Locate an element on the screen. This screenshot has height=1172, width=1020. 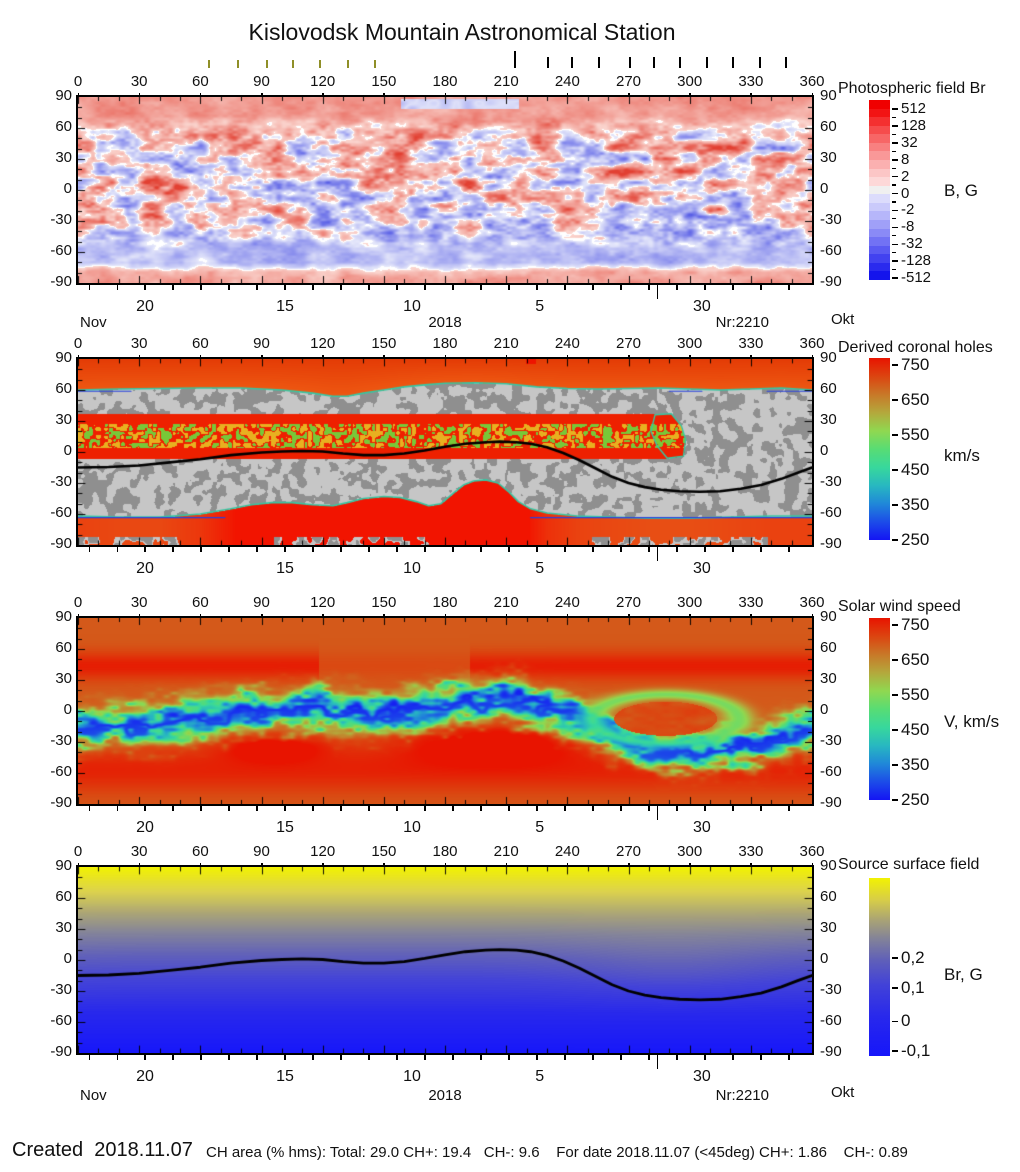
x-tick-label: 150 is located at coordinates (384, 81).